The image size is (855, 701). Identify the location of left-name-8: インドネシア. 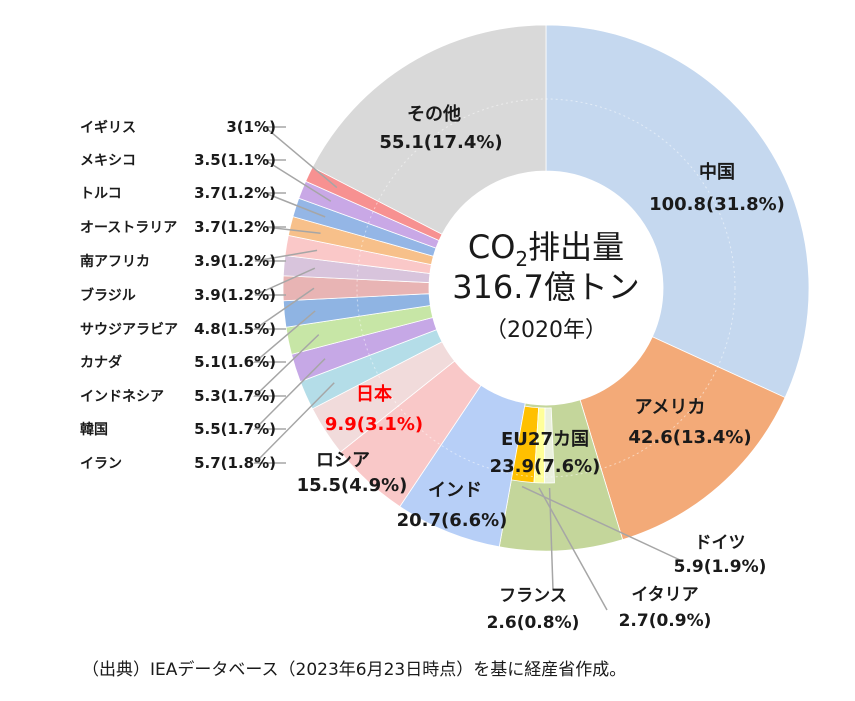
(122, 397).